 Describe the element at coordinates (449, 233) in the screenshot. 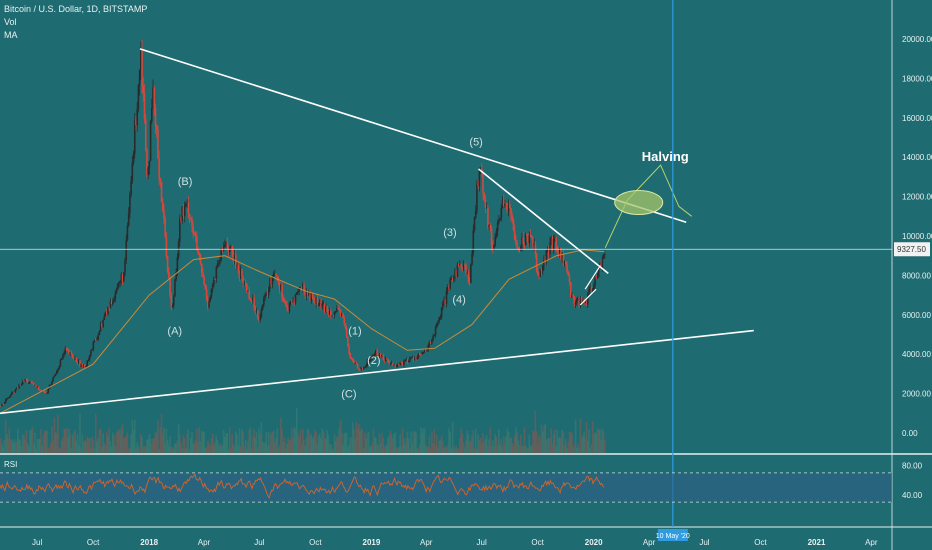

I see `wave-label-w3: (3)` at that location.